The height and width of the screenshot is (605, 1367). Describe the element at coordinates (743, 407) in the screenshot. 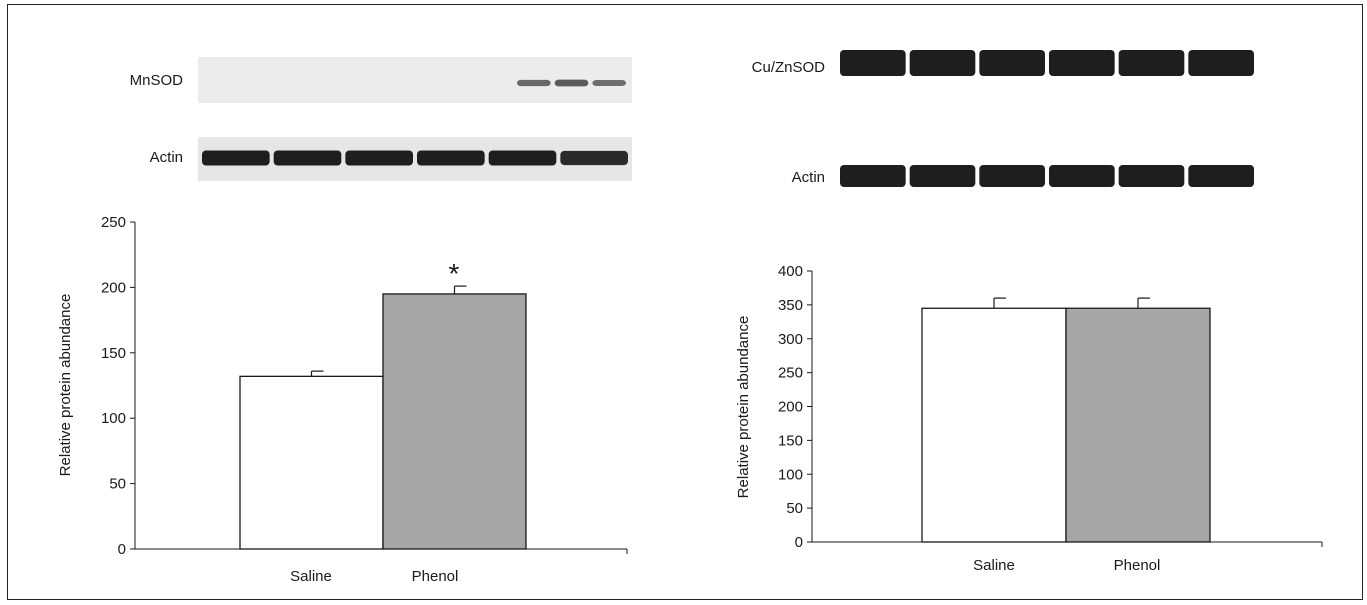

I see `right-y-axis-label: Relative protein abundance` at that location.